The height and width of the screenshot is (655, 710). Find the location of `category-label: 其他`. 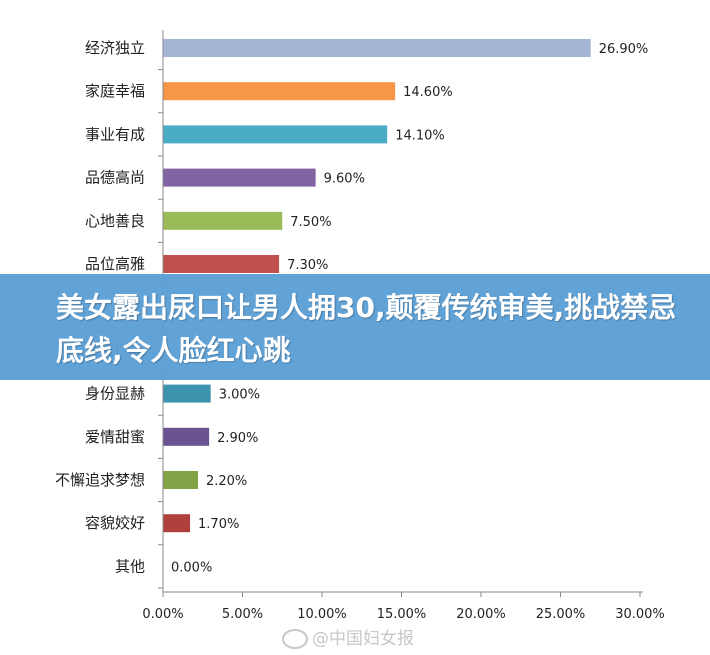

category-label: 其他 is located at coordinates (130, 566).